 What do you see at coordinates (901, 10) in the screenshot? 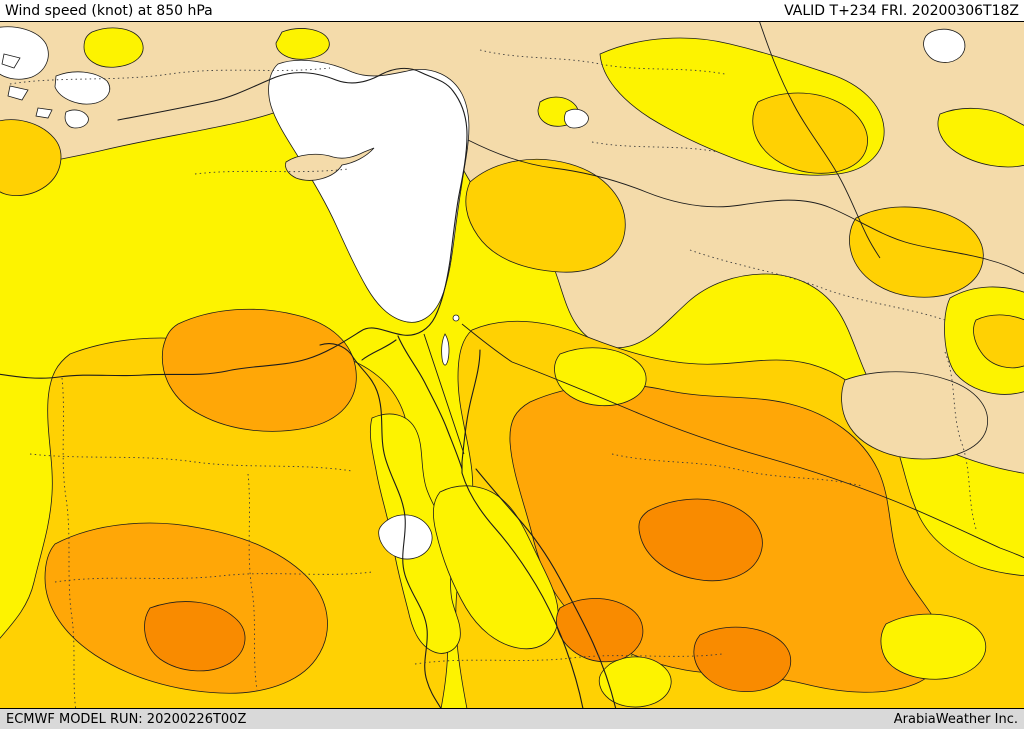
I see `valid-time-label: VALID T+234 FRI. 20200306T18Z` at bounding box center [901, 10].